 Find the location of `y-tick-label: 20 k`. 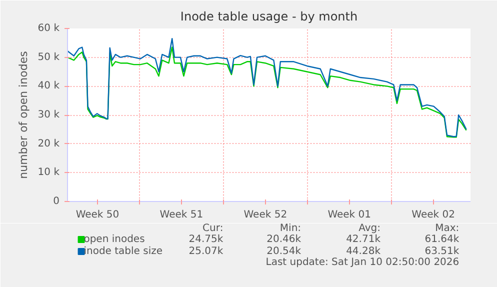

y-tick-label: 20 k is located at coordinates (49, 144).